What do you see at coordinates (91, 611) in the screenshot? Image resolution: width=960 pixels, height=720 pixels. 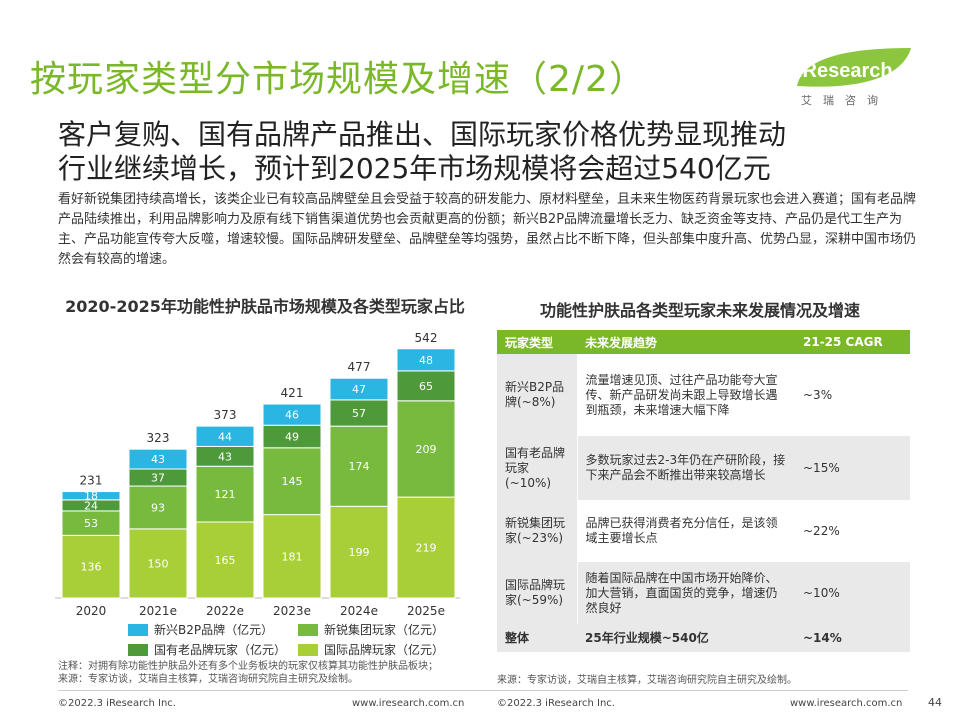 I see `x-tick-label: 2020` at bounding box center [91, 611].